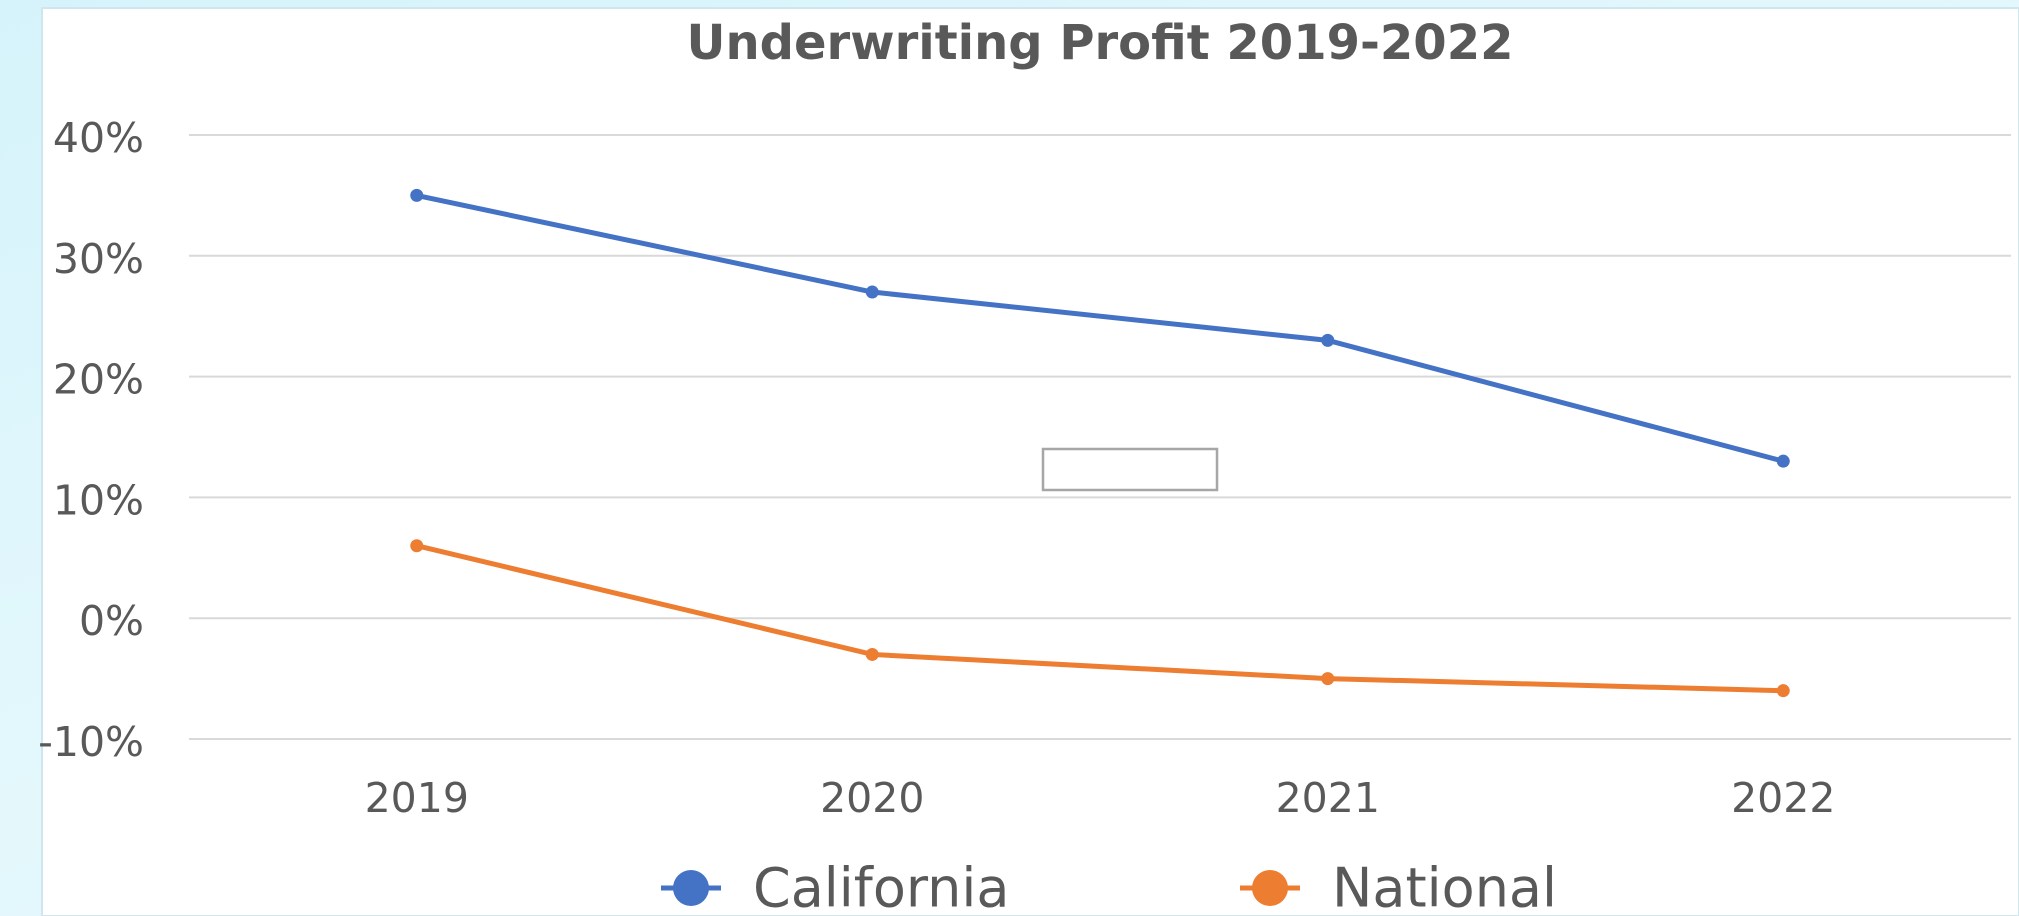  Describe the element at coordinates (98, 500) in the screenshot. I see `y-tick-label: 10%` at that location.